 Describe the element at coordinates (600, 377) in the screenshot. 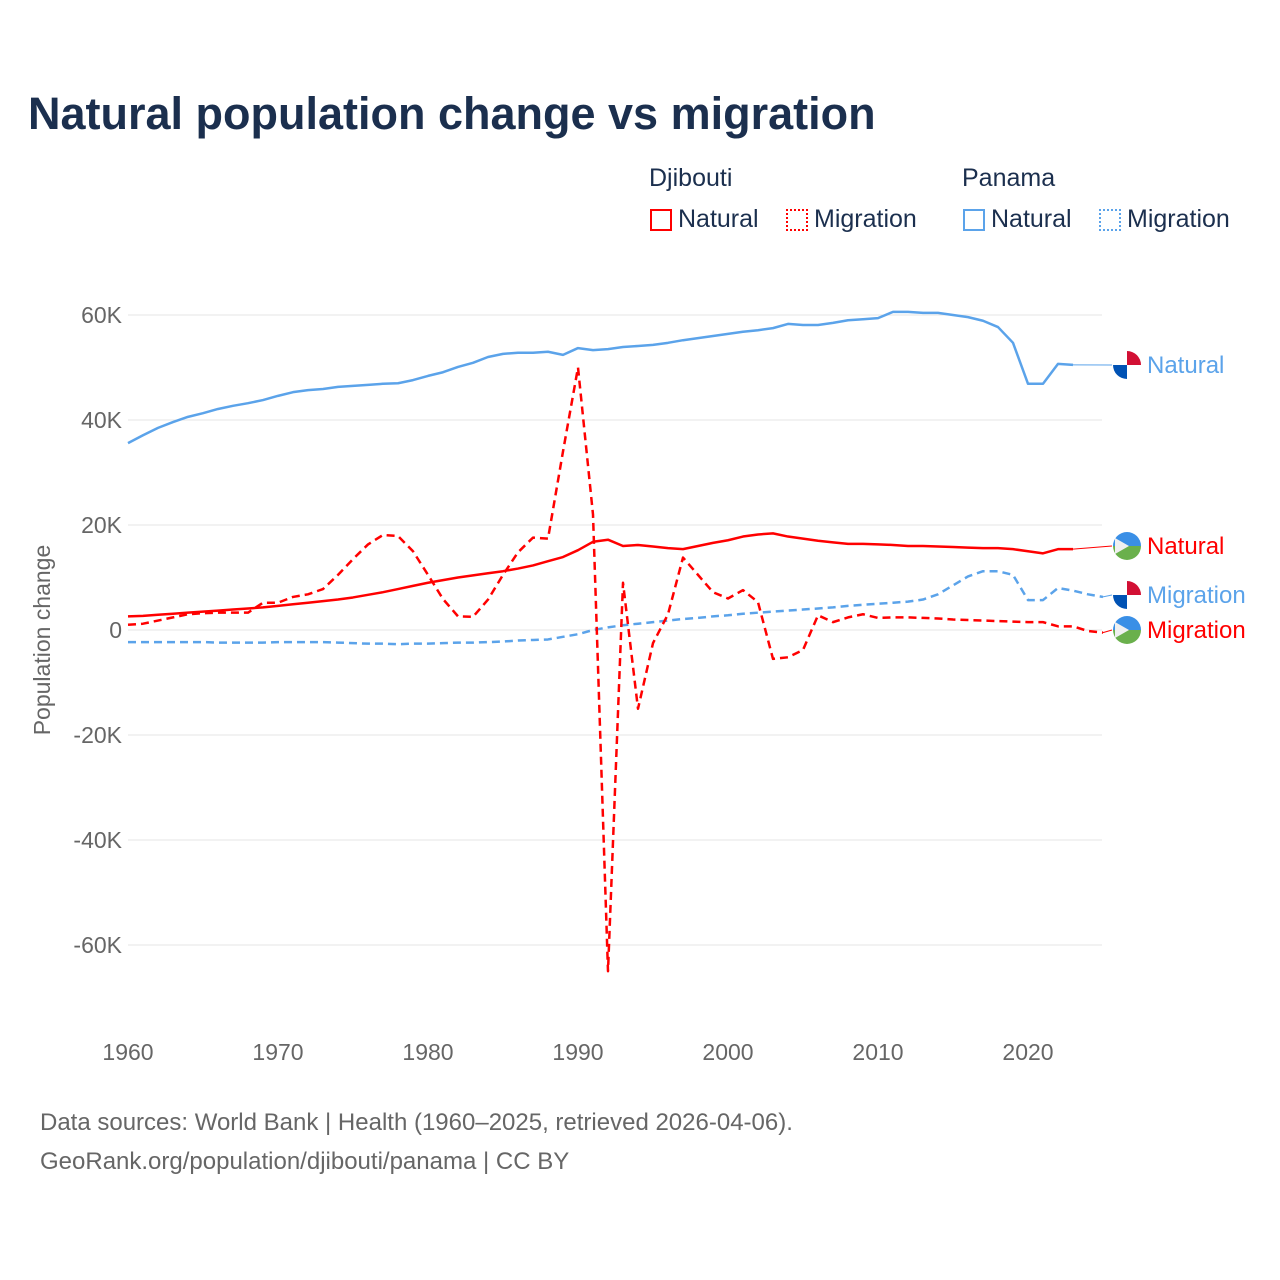

I see `series-line-panama-natural` at that location.